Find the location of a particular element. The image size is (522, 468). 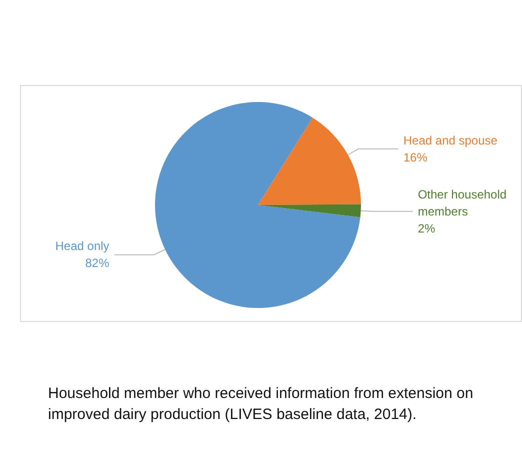

slice-label: Head only is located at coordinates (82, 246).